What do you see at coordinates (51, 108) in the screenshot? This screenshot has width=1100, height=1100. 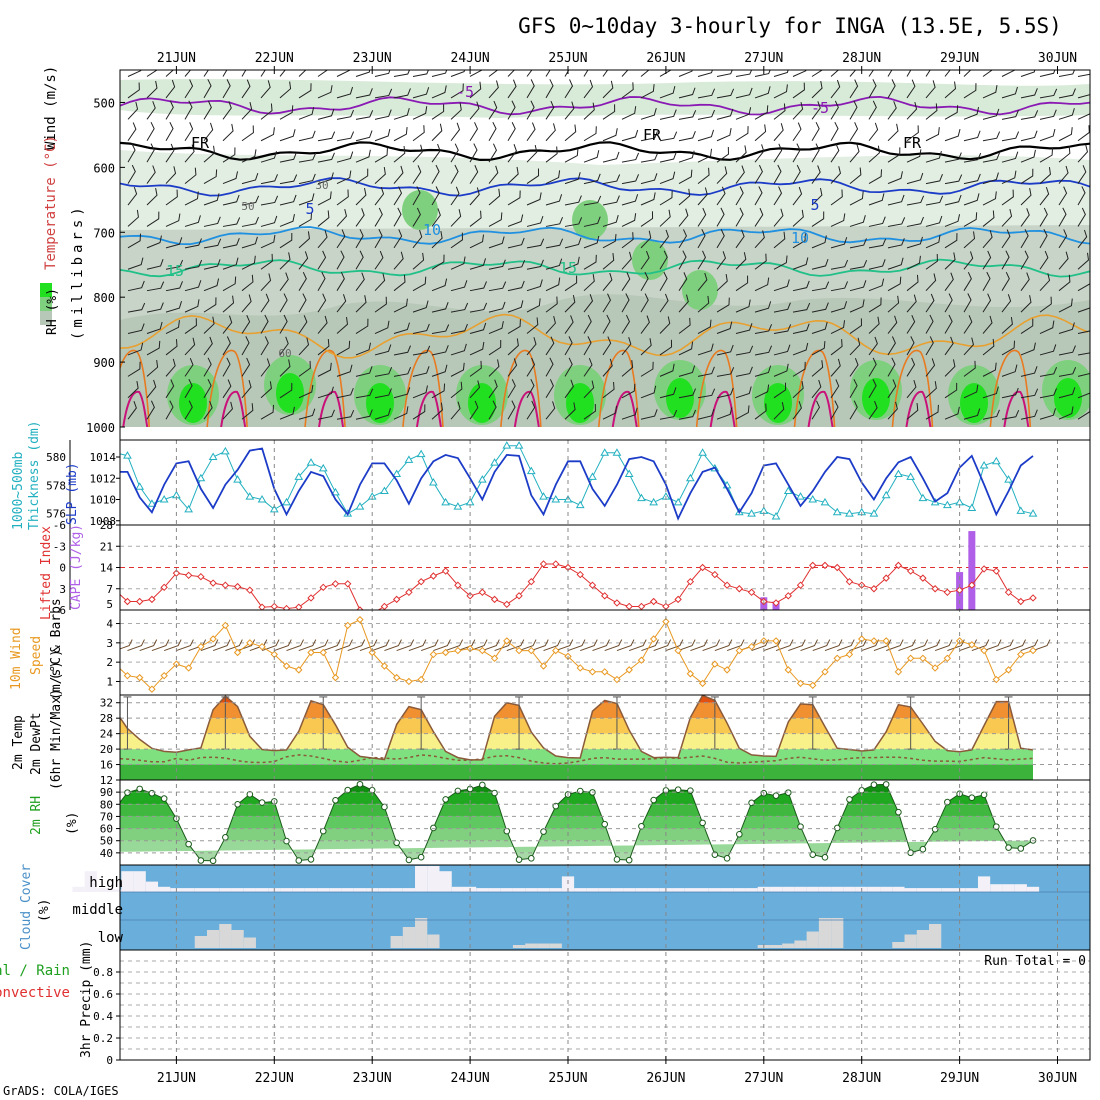 I see `wind-label: Wind (m/s)` at bounding box center [51, 108].